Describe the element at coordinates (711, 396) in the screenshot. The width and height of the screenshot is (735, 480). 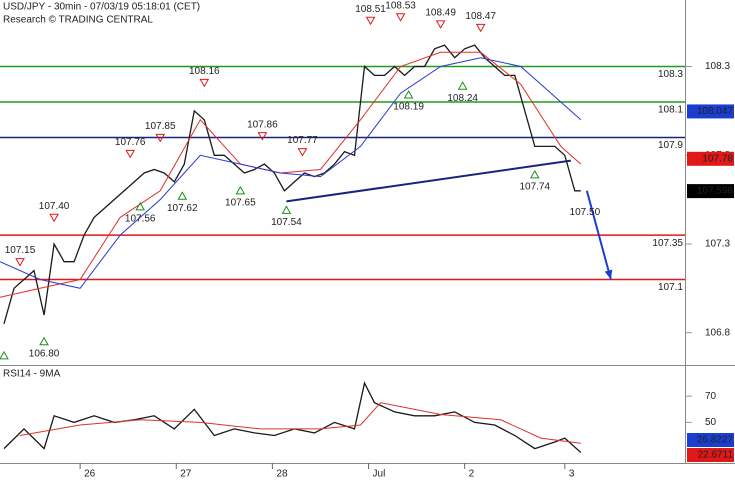
I see `y-tick-label: 70` at that location.